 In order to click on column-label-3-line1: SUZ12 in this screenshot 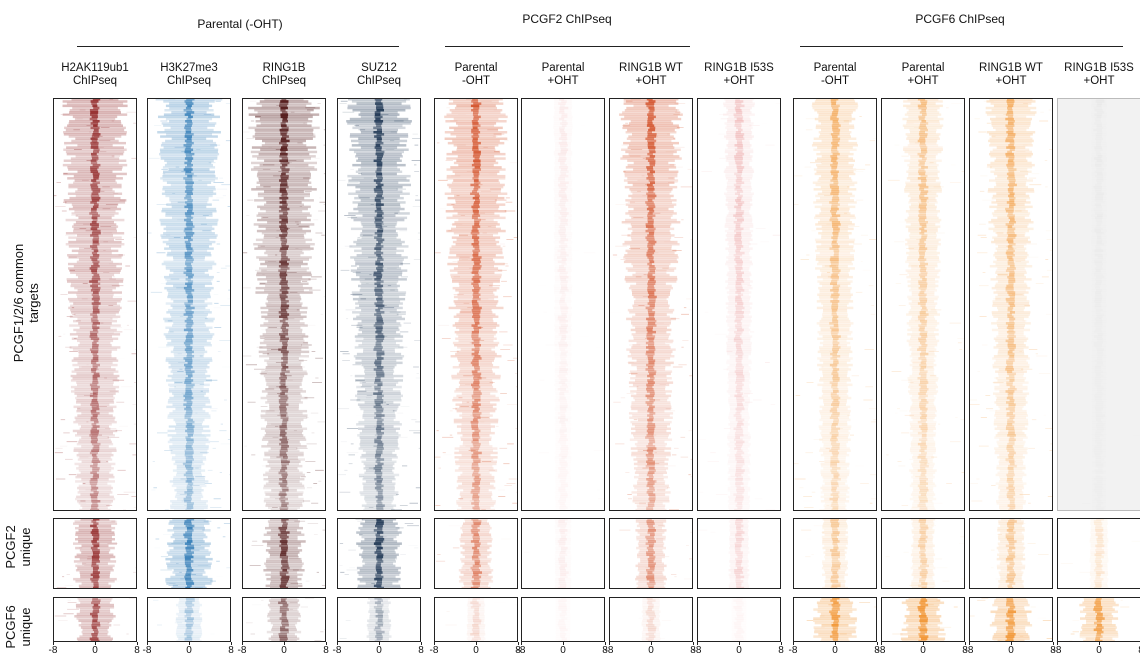, I will do `click(379, 68)`.